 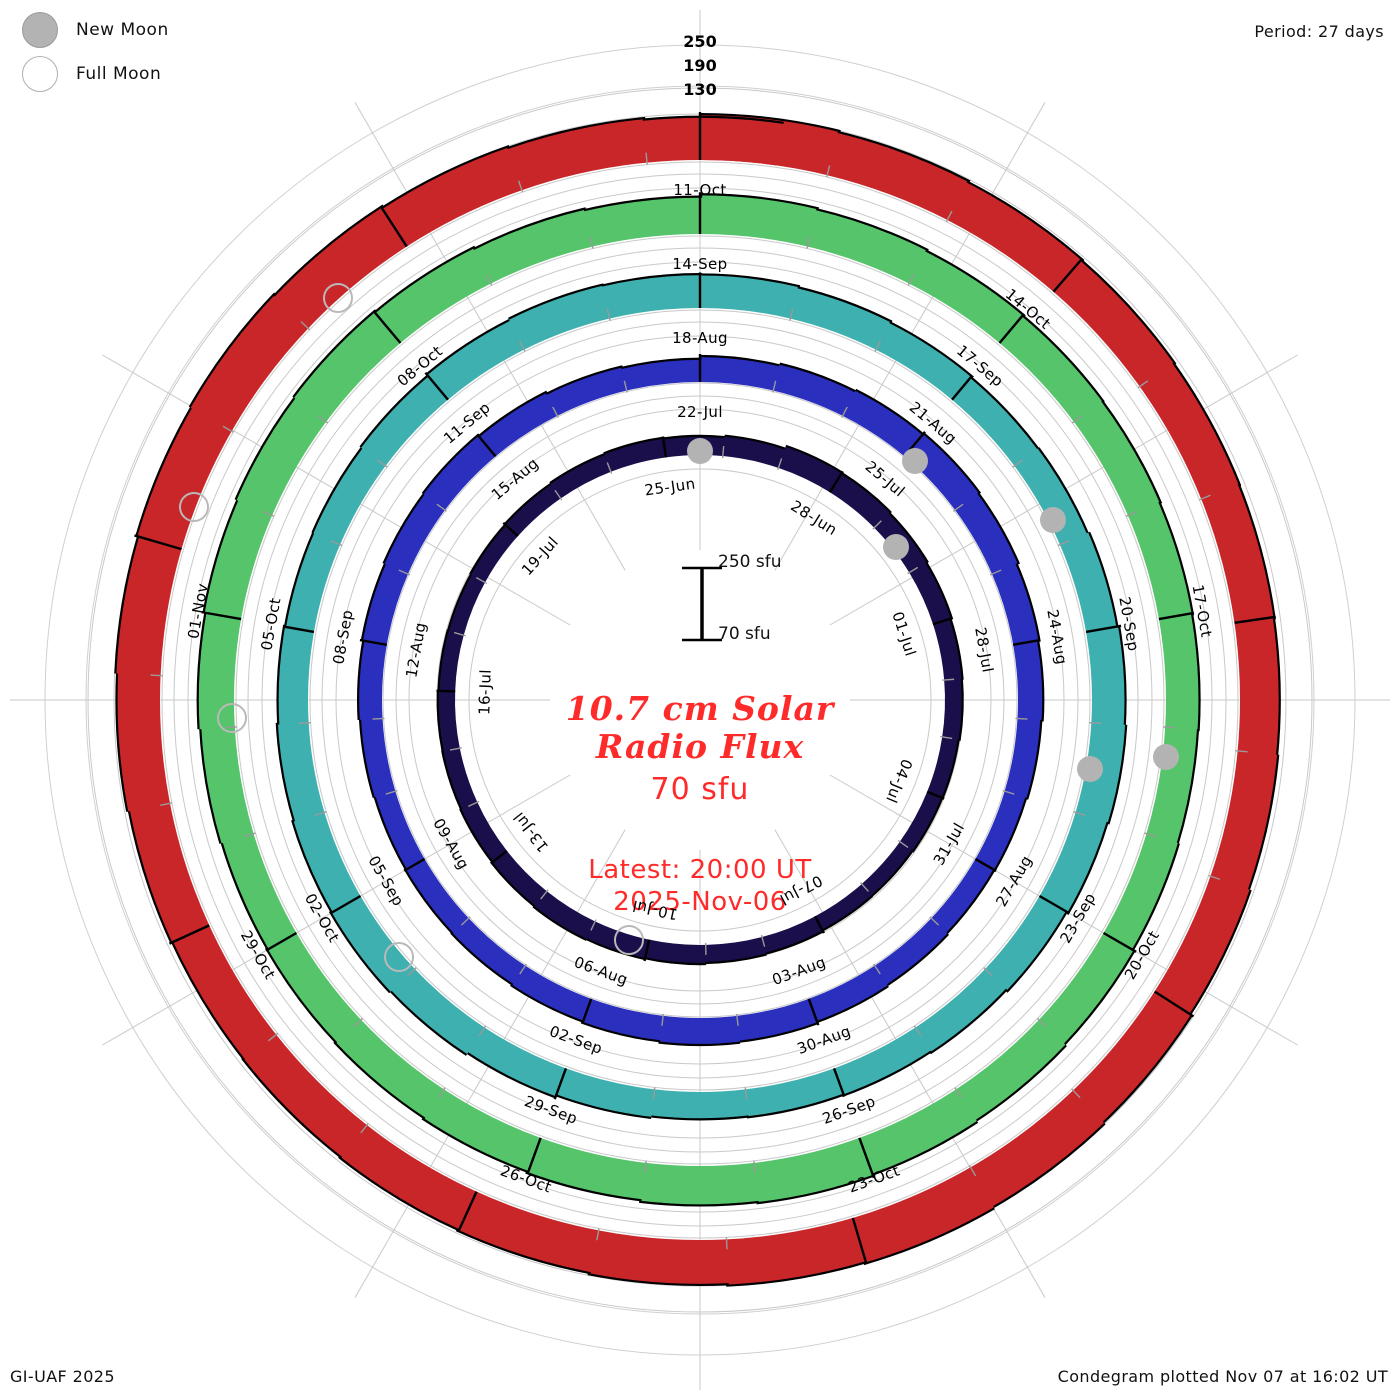 I want to click on scale-value-190: 190, so click(x=700, y=65).